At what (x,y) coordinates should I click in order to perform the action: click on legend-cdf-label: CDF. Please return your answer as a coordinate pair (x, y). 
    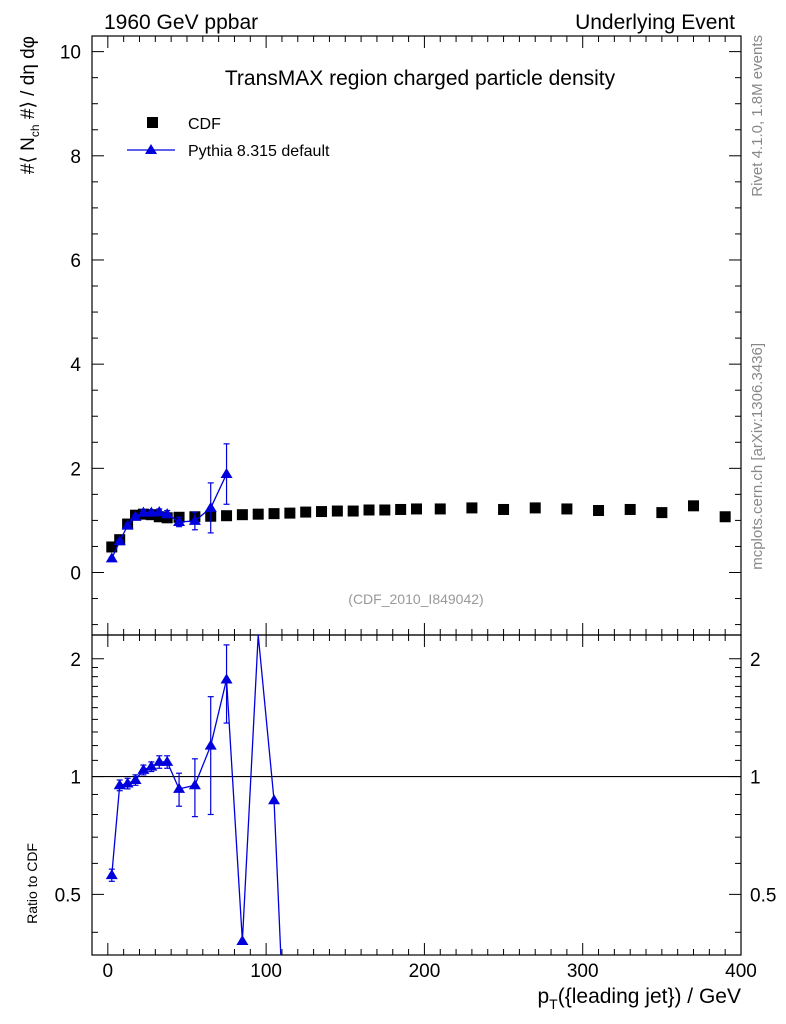
    Looking at the image, I should click on (204, 124).